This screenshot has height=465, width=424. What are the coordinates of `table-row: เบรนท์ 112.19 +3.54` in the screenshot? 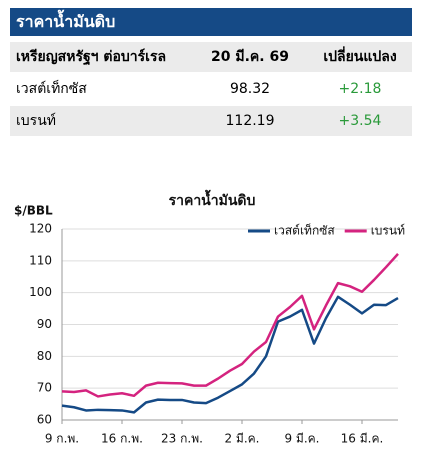 It's located at (211, 121).